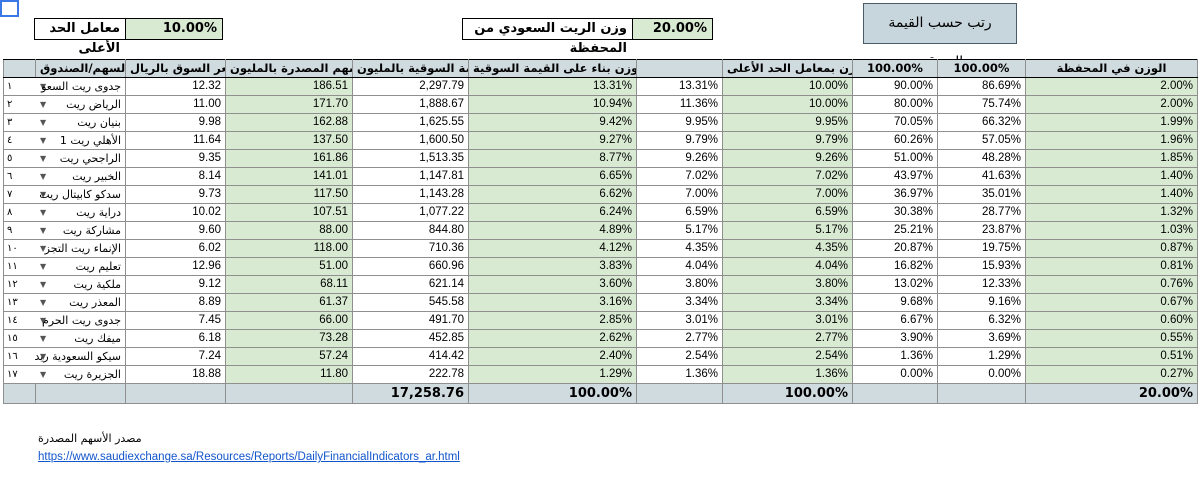  What do you see at coordinates (175, 122) in the screenshot?
I see `price-cell: 9.98` at bounding box center [175, 122].